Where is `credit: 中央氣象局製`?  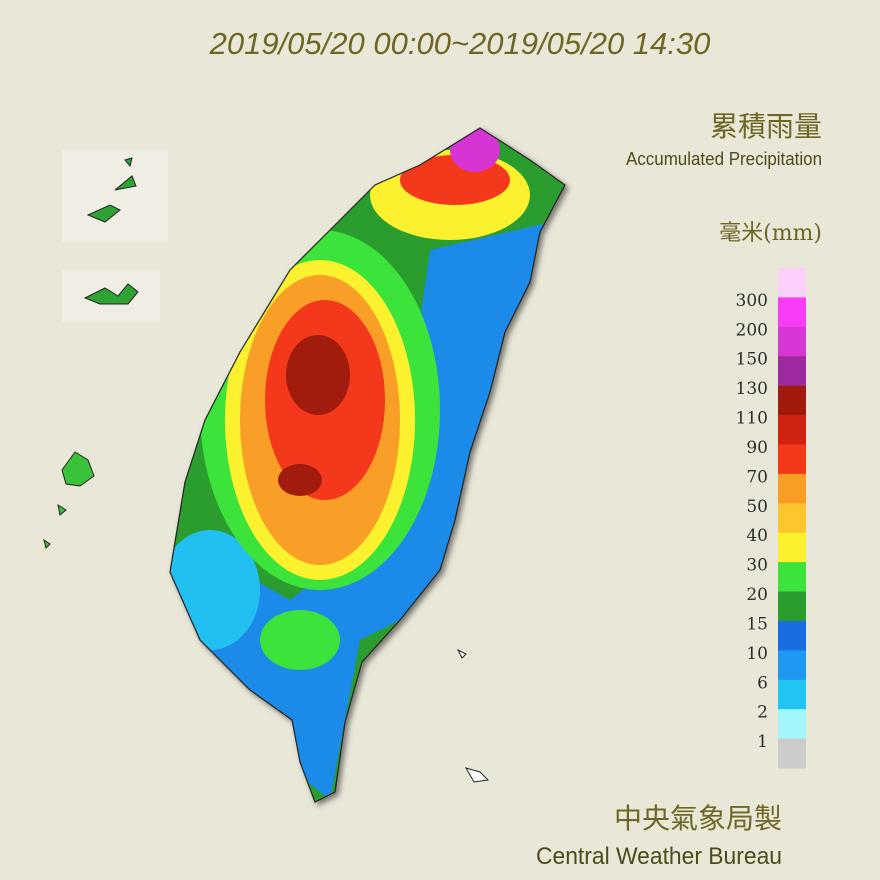
credit: 中央氣象局製 is located at coordinates (698, 818).